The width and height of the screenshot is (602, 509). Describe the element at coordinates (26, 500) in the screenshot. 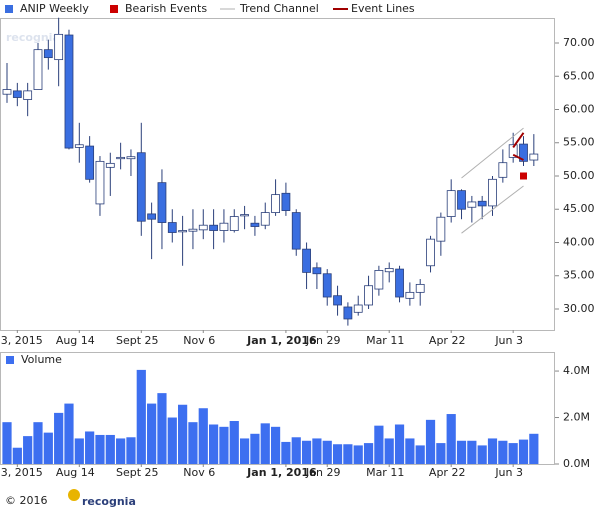

I see `copyright: © 2016` at that location.